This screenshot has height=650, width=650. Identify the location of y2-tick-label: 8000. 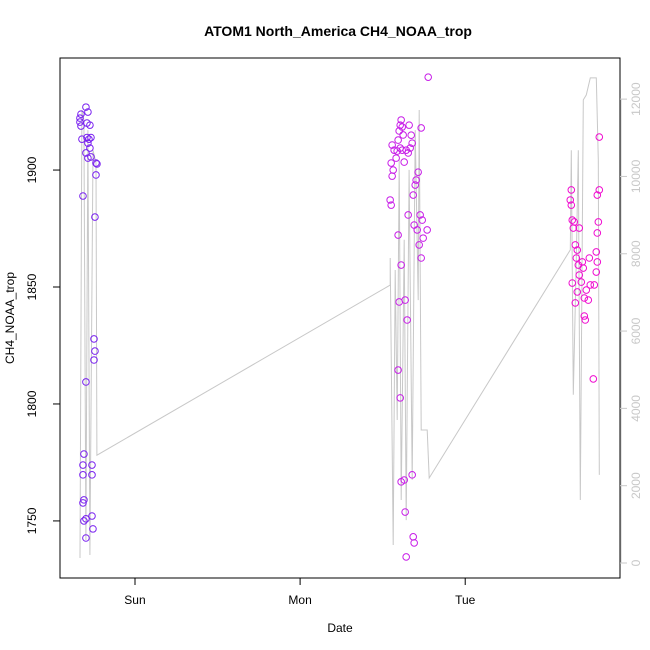
(636, 253).